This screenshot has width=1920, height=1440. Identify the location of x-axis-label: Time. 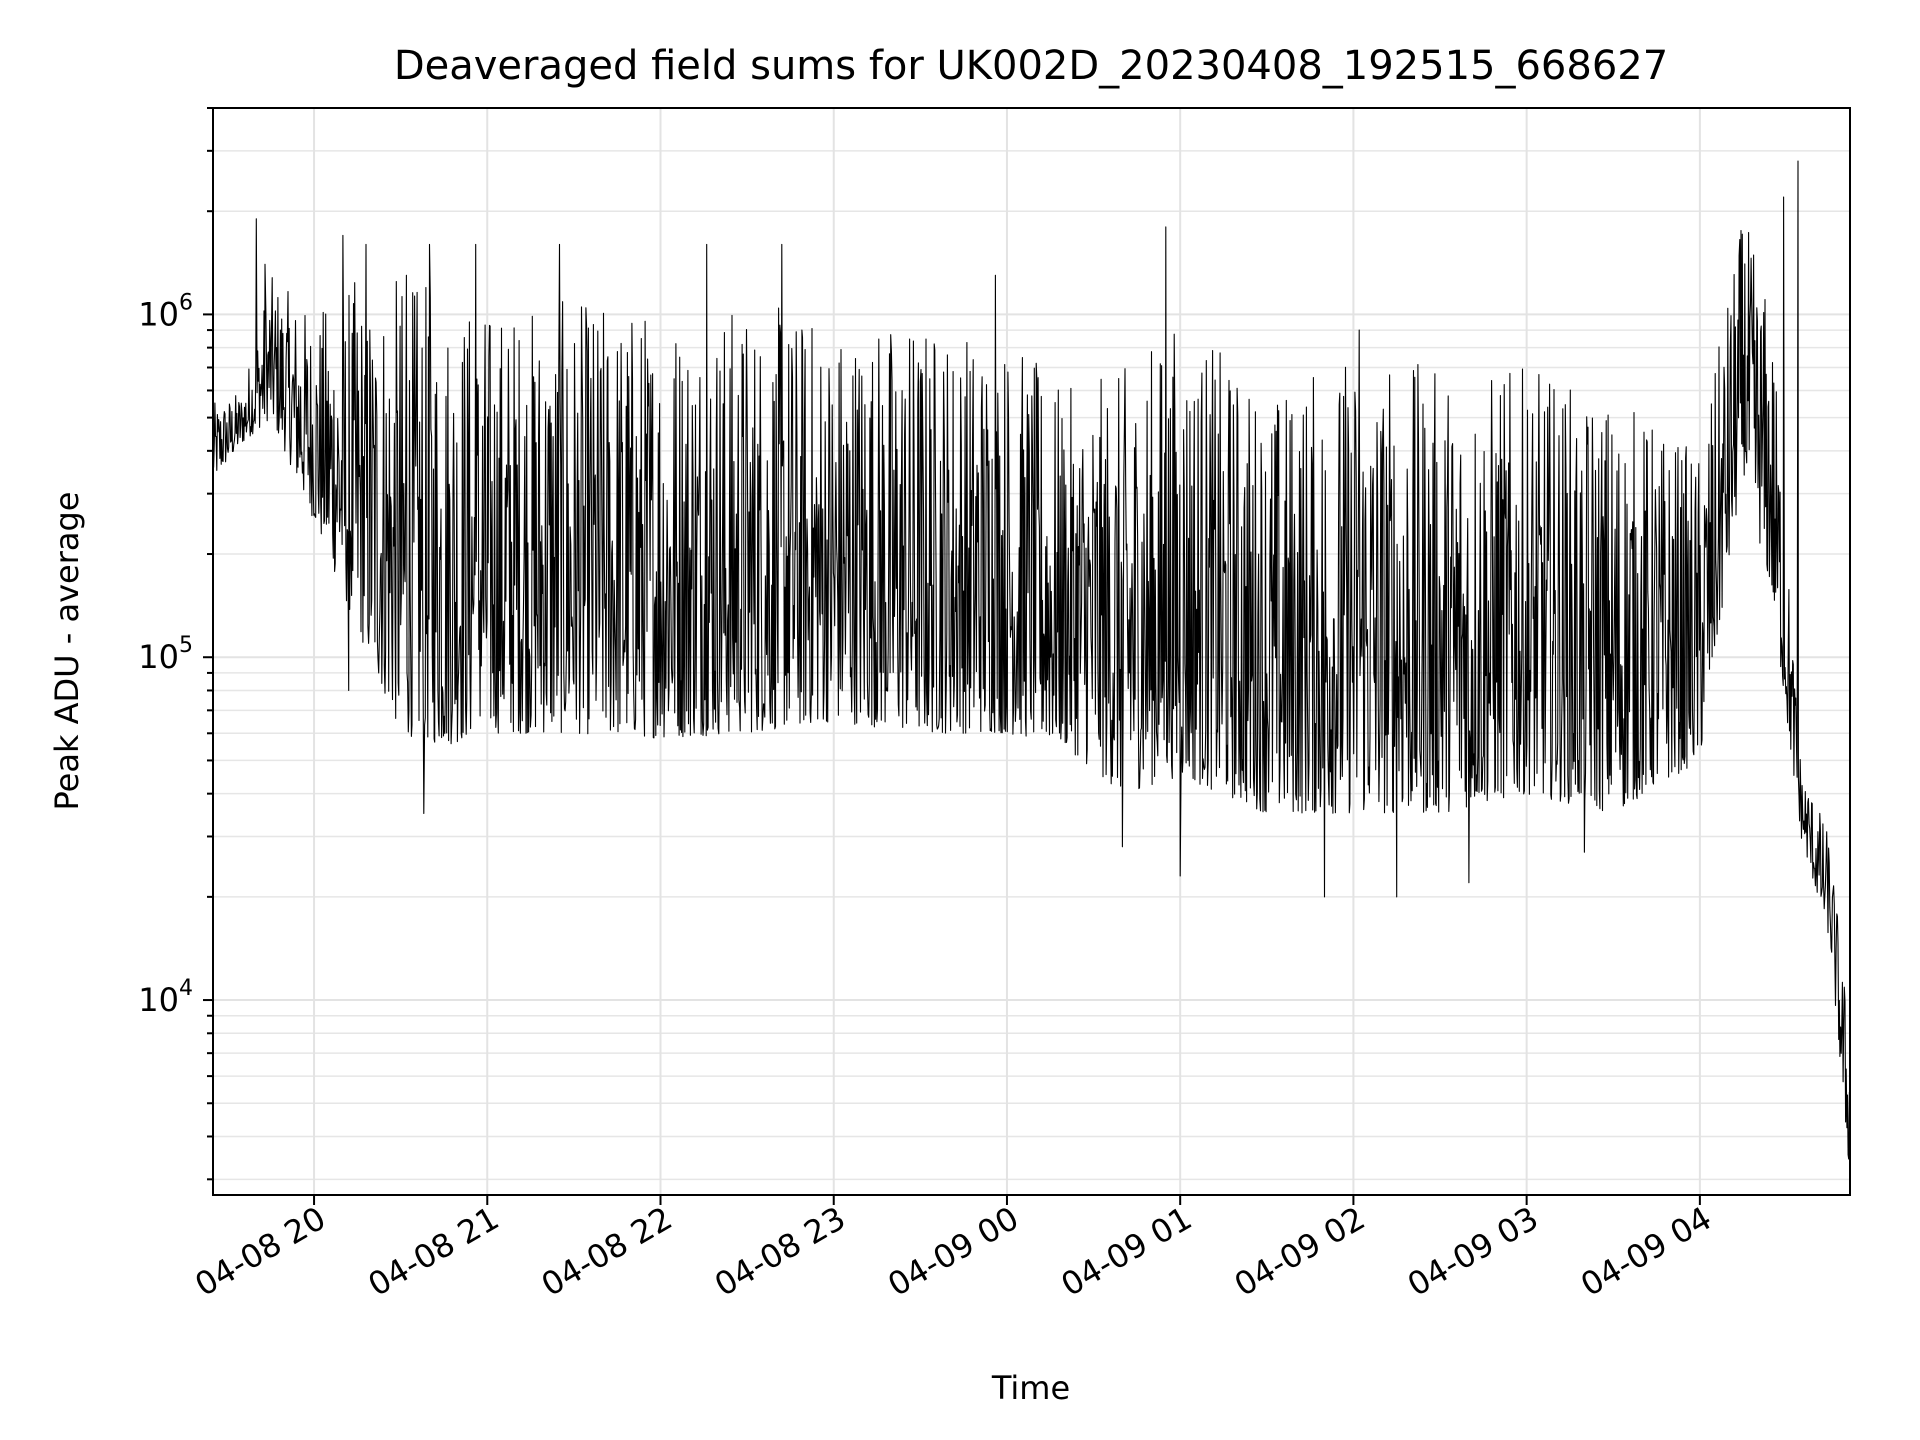
(1030, 1388).